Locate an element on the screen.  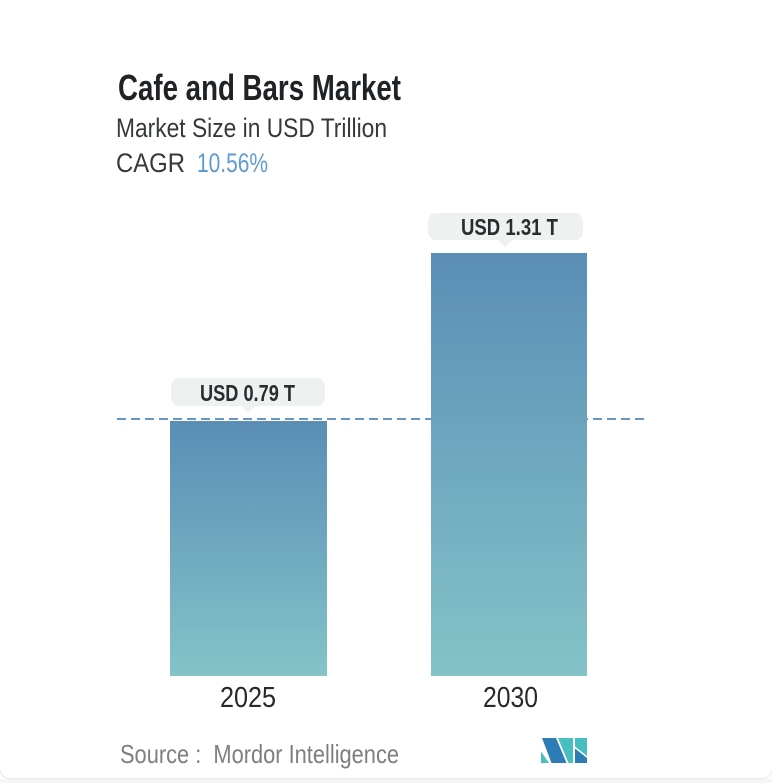
svg-text: Cafe and Bars Market is located at coordinates (259, 87).